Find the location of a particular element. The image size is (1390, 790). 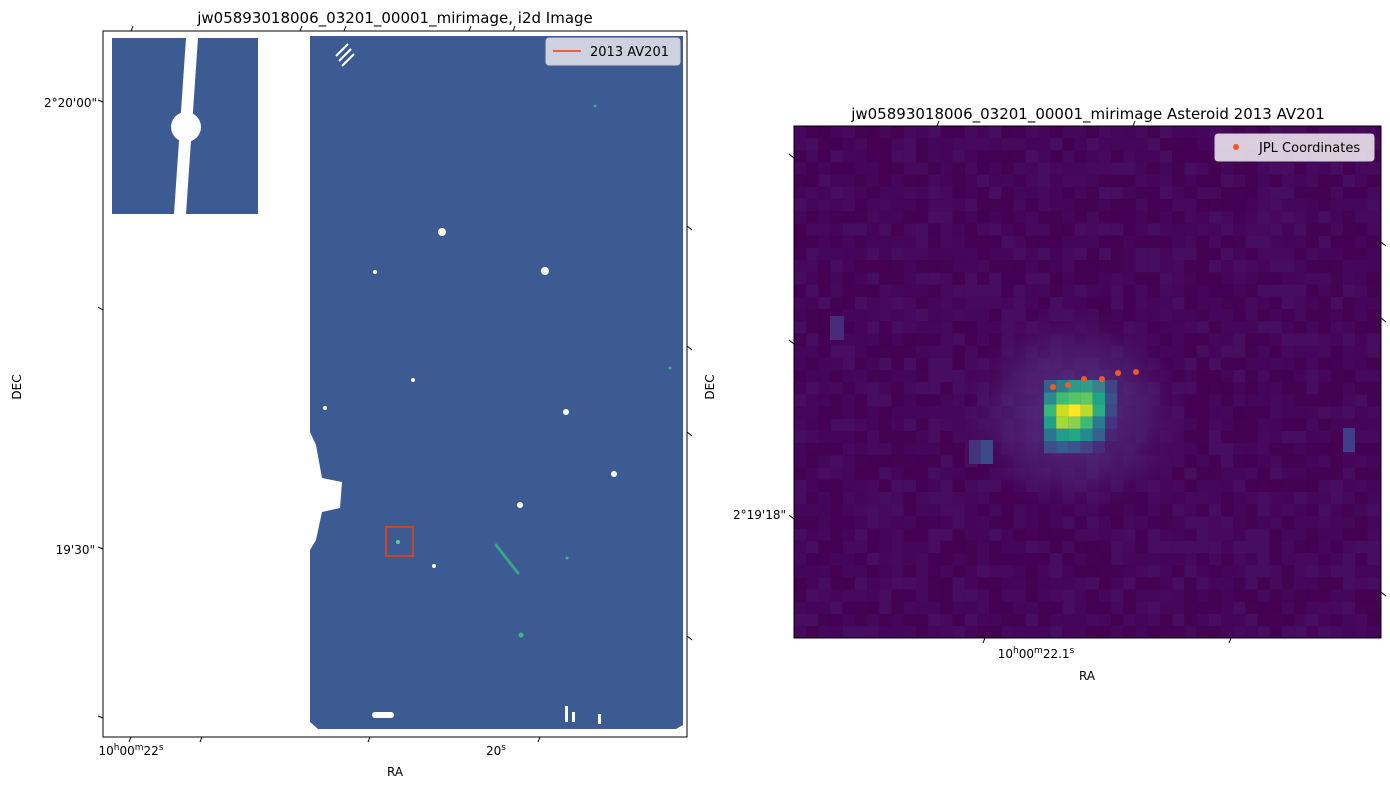

right-y-tick-label: 2°19'18" is located at coordinates (759, 515).